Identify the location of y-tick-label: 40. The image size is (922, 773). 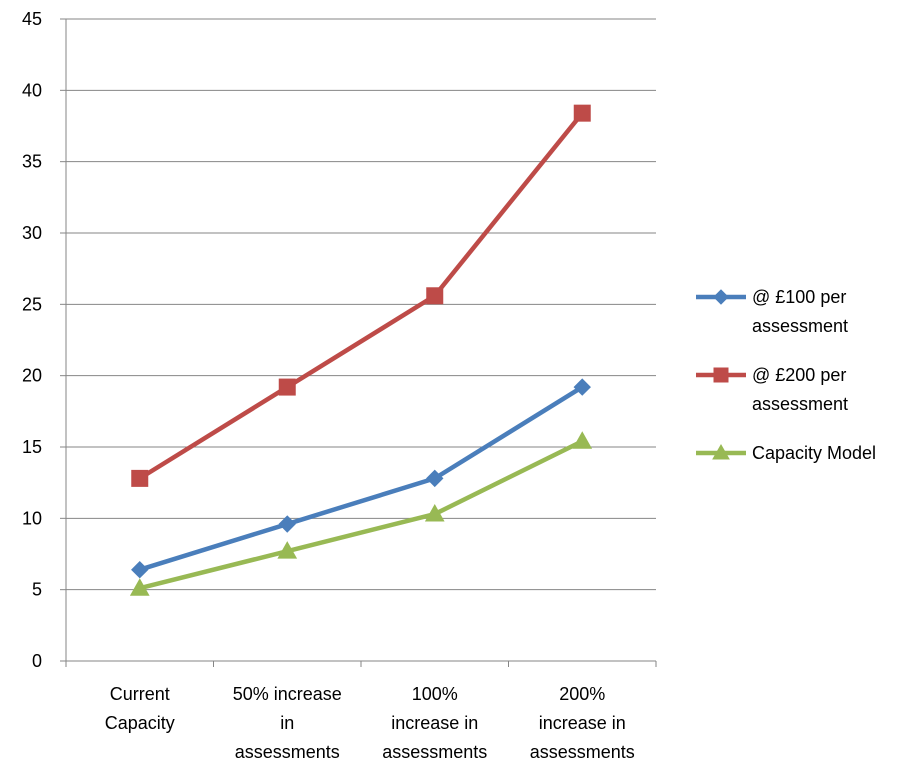
(32, 90).